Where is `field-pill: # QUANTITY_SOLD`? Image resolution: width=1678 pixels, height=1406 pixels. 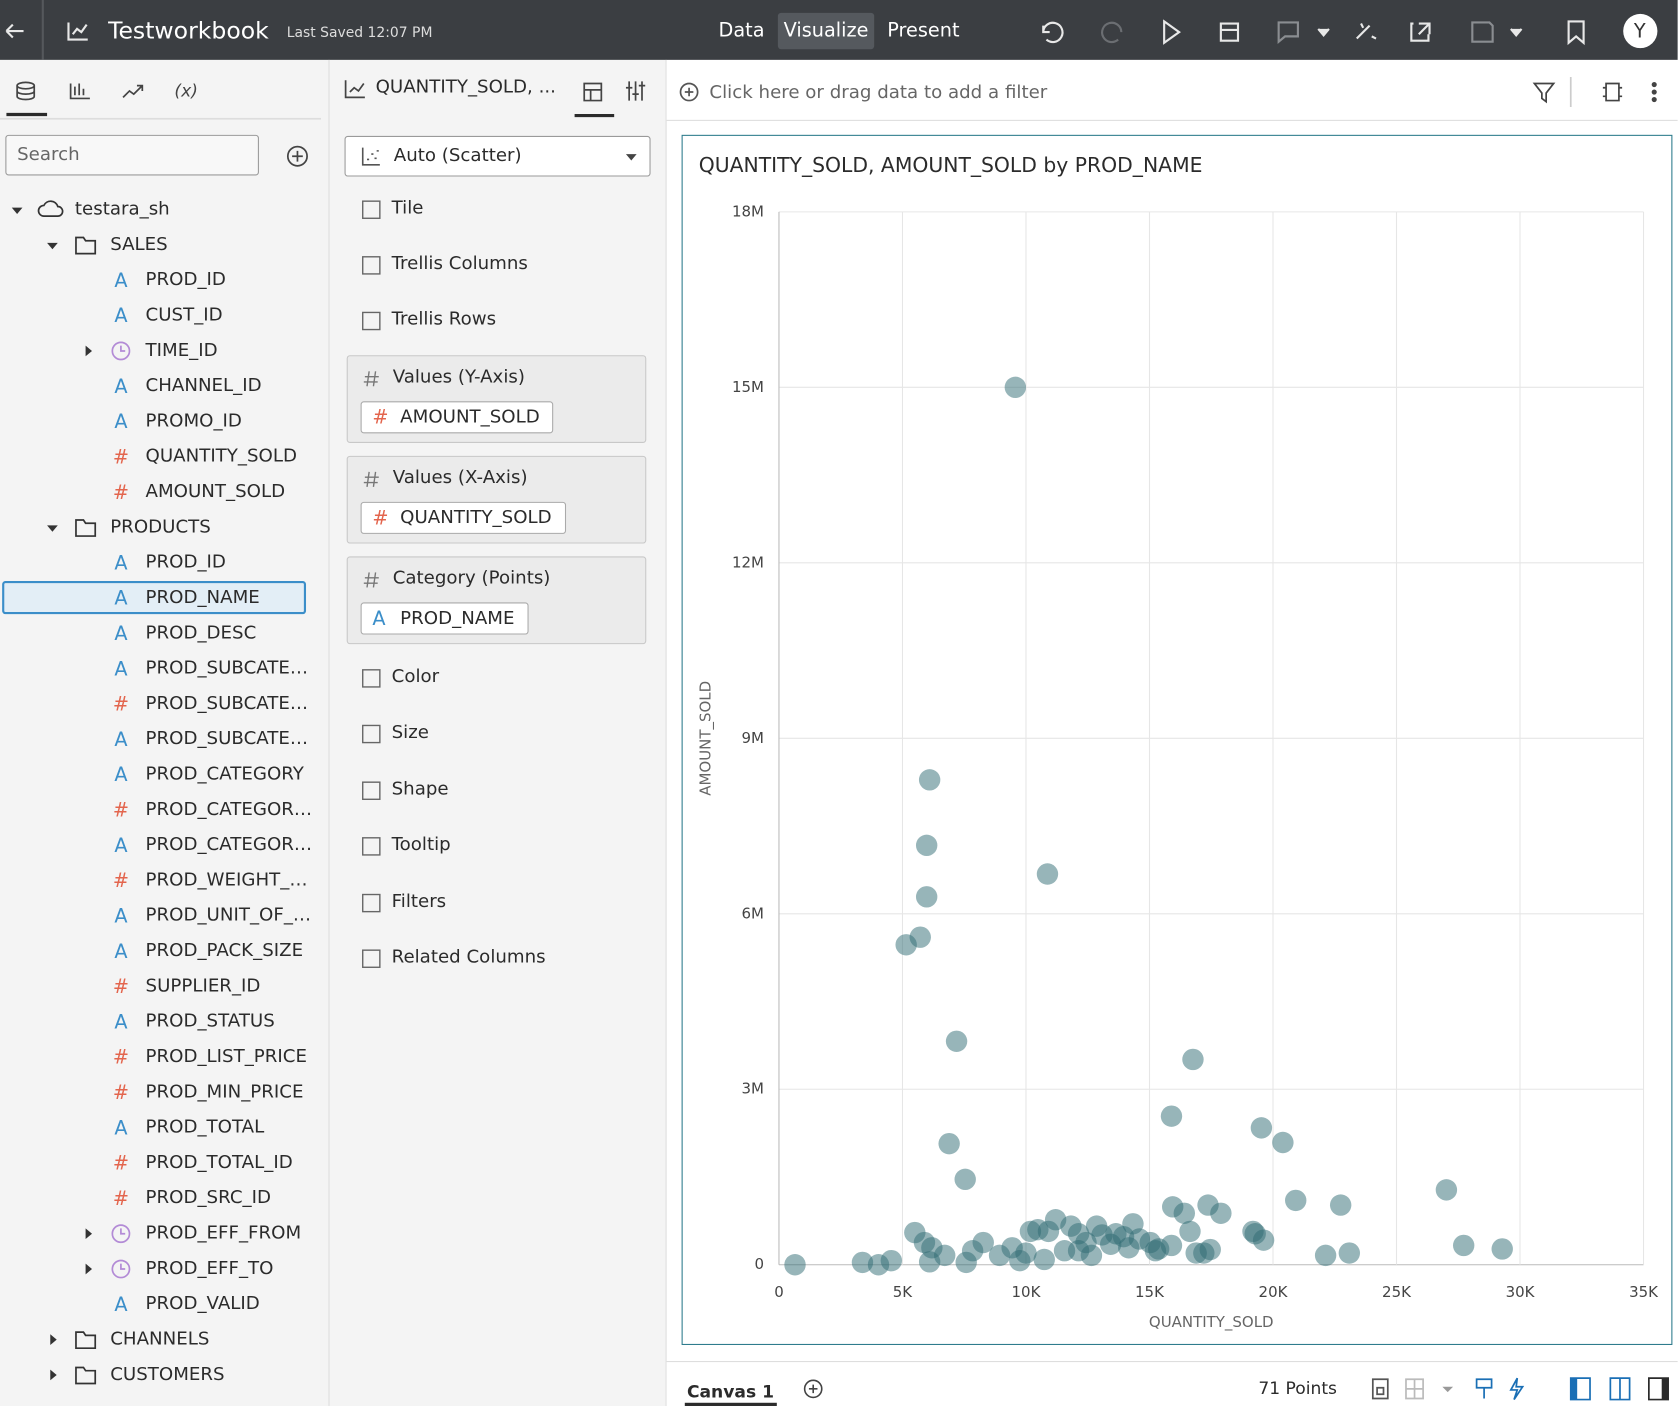
field-pill: # QUANTITY_SOLD is located at coordinates (463, 517).